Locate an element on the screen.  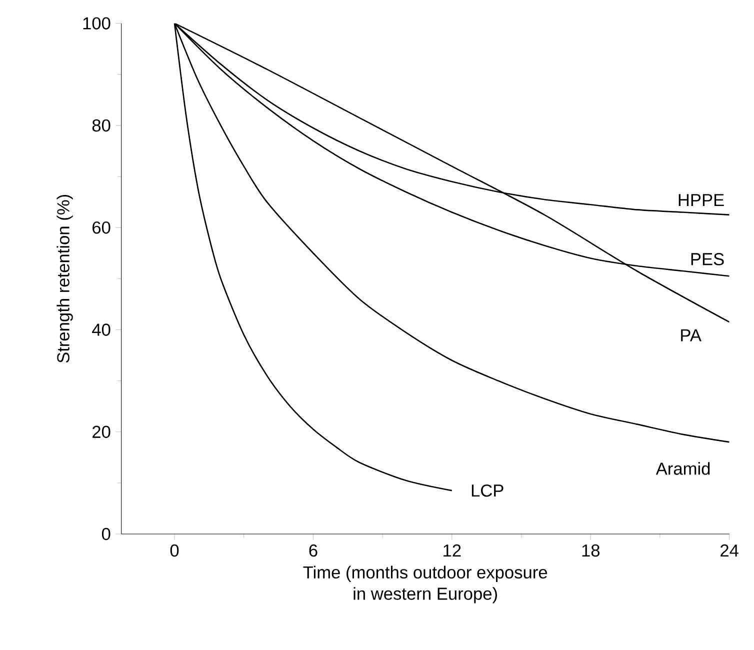
x-tick-label: 0 is located at coordinates (174, 550).